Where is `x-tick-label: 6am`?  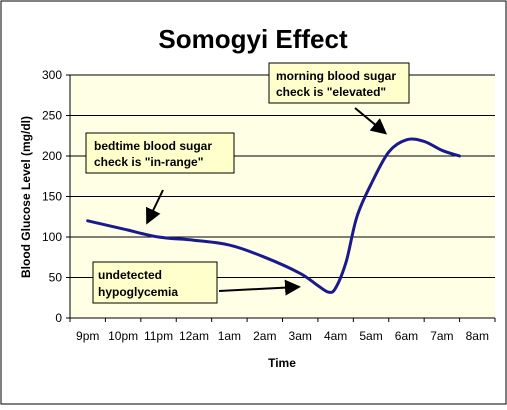
x-tick-label: 6am is located at coordinates (406, 336).